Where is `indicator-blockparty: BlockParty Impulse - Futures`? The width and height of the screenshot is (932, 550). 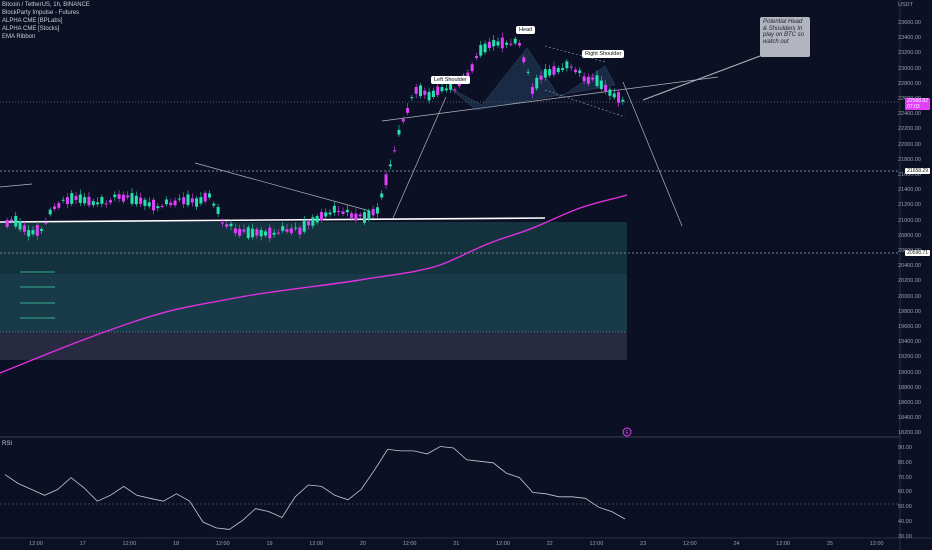 indicator-blockparty: BlockParty Impulse - Futures is located at coordinates (41, 13).